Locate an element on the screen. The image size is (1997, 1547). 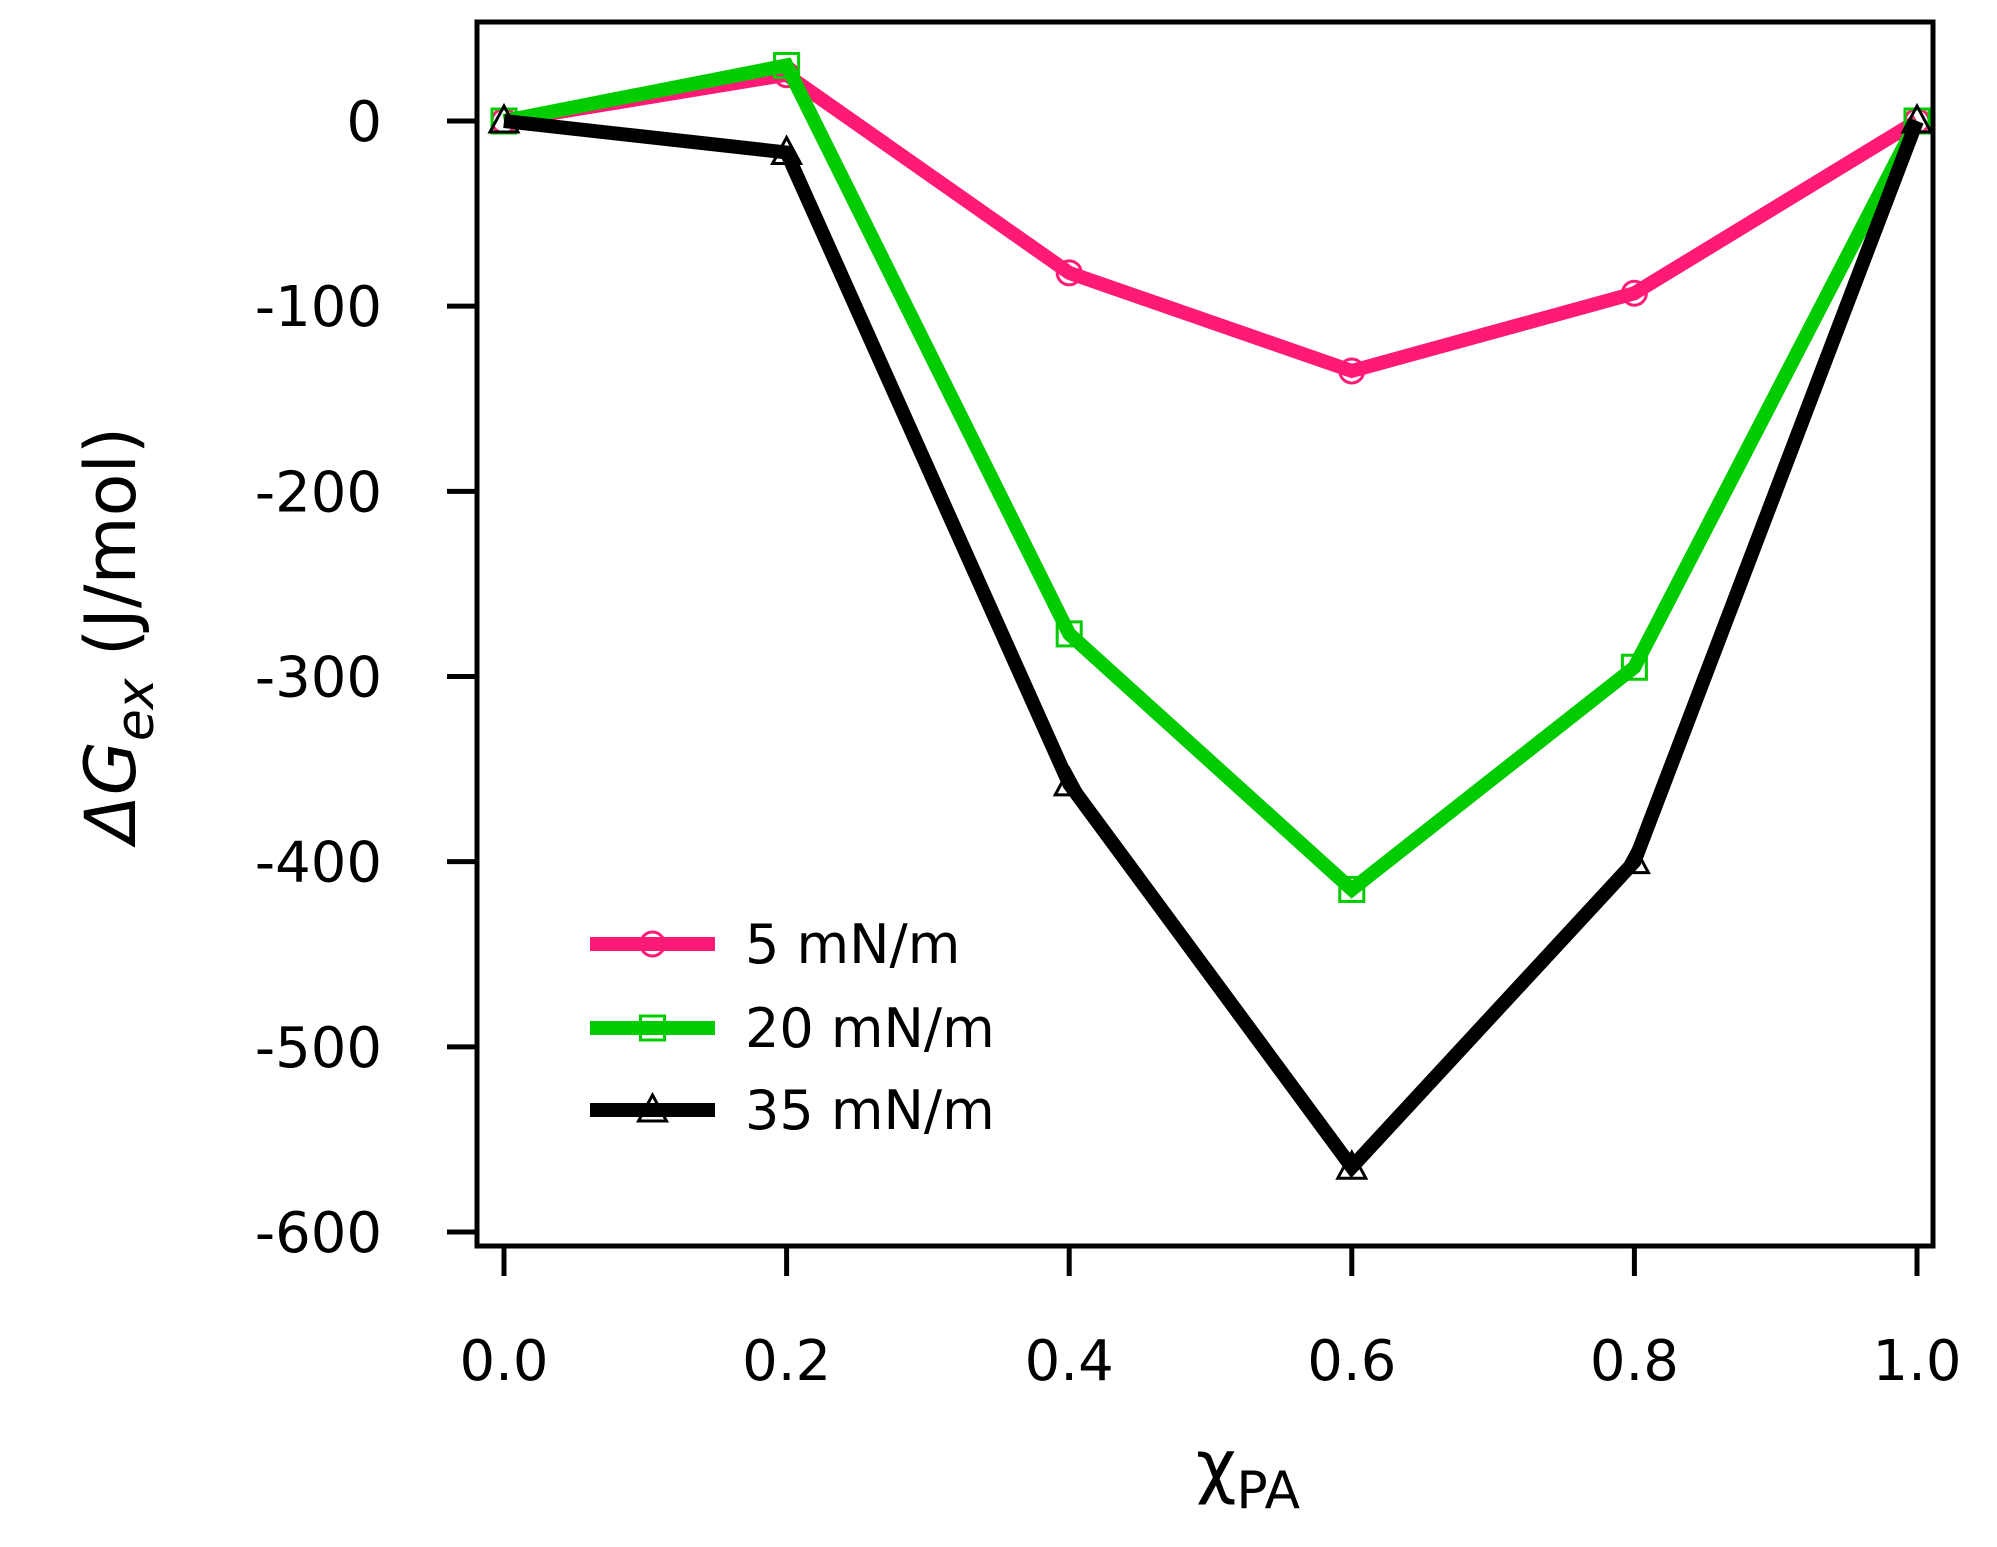
x-tick-label: 0.0 is located at coordinates (503, 1361).